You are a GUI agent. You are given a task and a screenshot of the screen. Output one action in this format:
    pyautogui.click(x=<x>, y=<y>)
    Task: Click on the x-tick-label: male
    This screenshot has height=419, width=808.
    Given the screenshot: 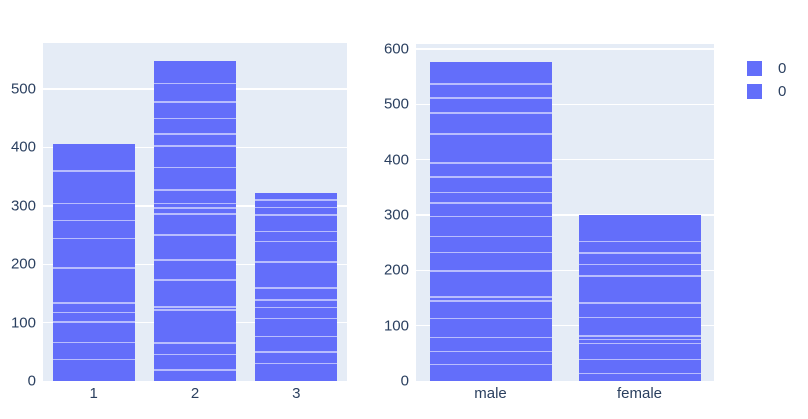 What is the action you would take?
    pyautogui.click(x=490, y=393)
    